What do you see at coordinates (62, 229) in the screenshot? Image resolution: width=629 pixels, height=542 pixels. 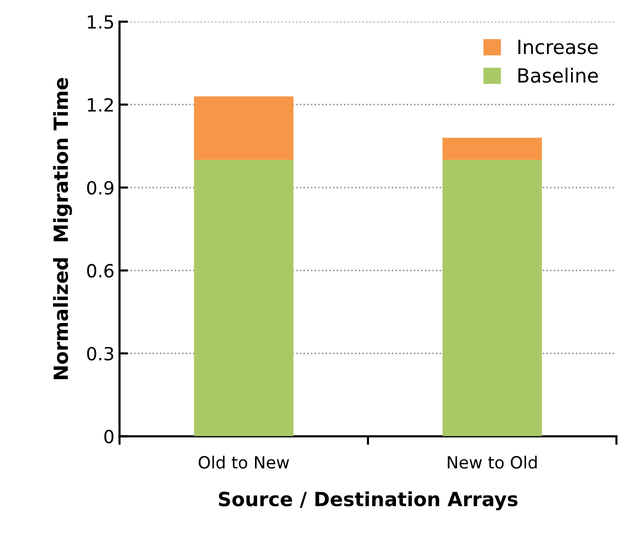 I see `y-axis-title: Normalized Migration Time` at bounding box center [62, 229].